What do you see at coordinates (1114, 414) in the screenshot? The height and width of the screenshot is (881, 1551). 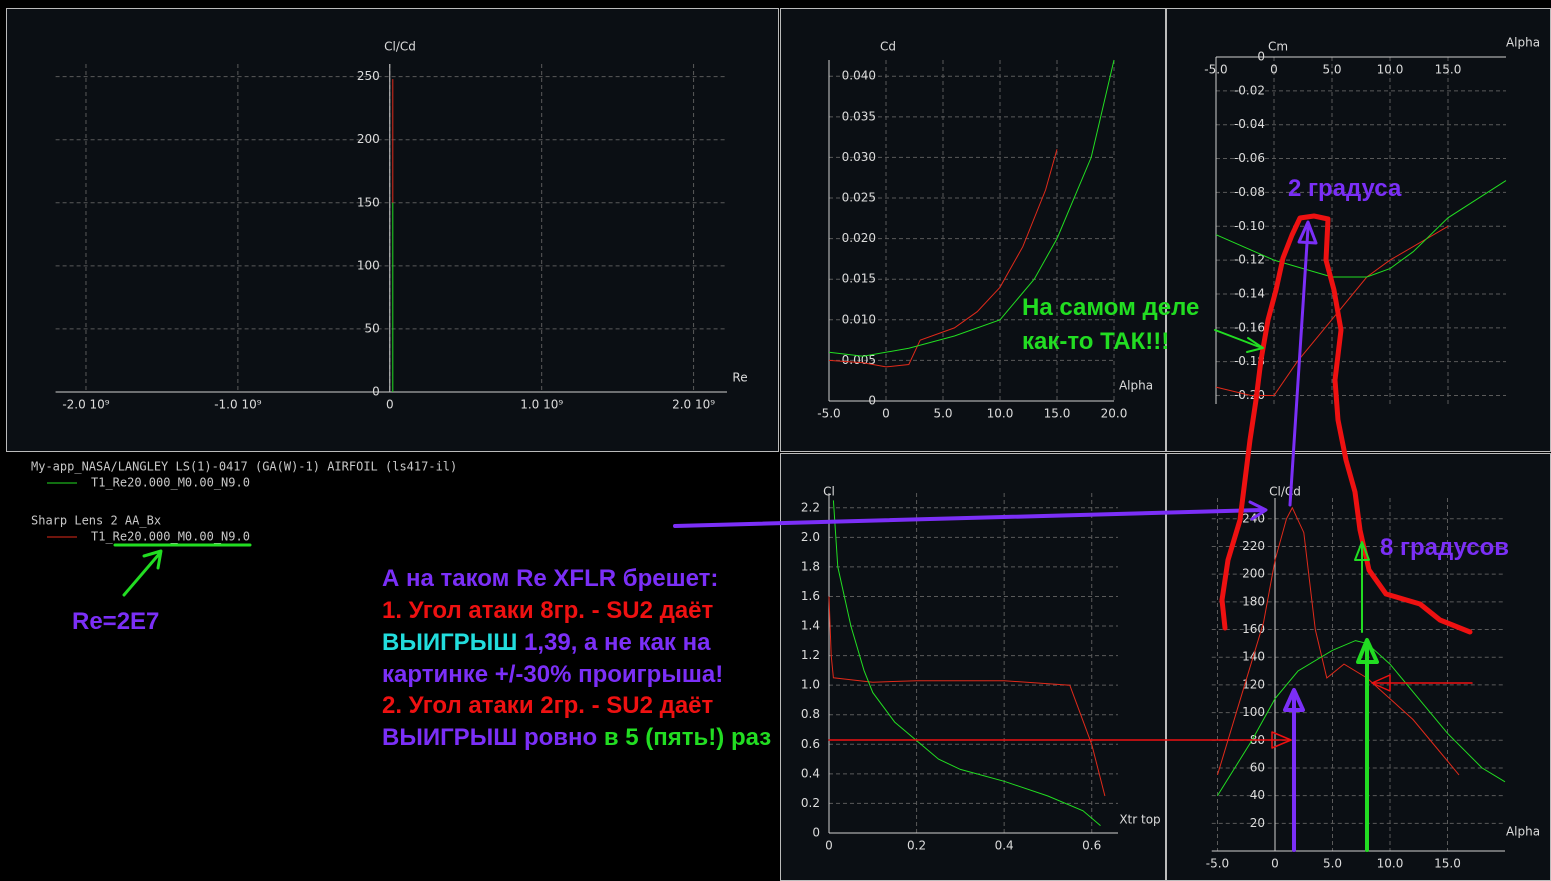 I see `x-tick-label: 20.0` at bounding box center [1114, 414].